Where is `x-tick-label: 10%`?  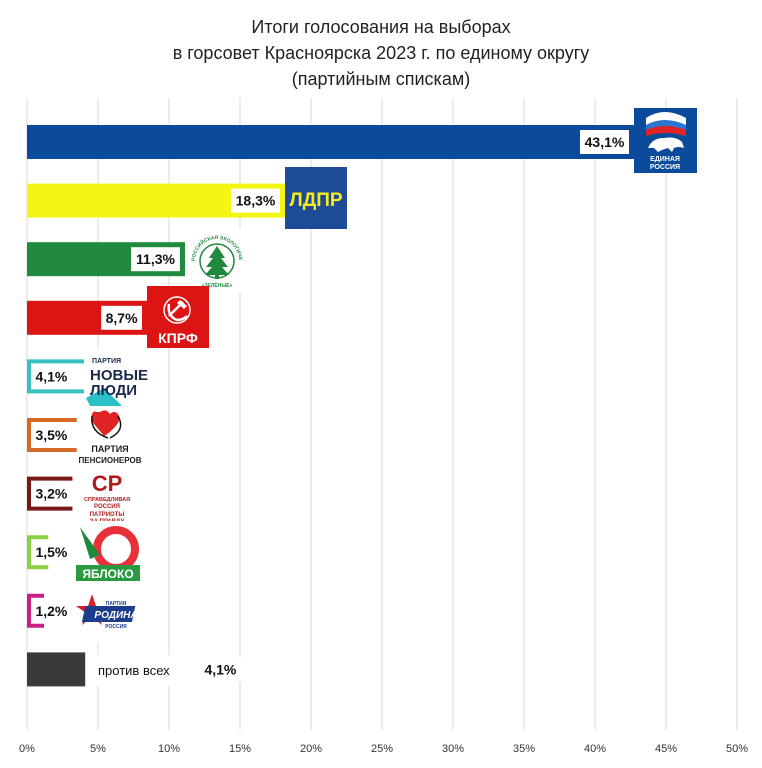
x-tick-label: 10% is located at coordinates (169, 749).